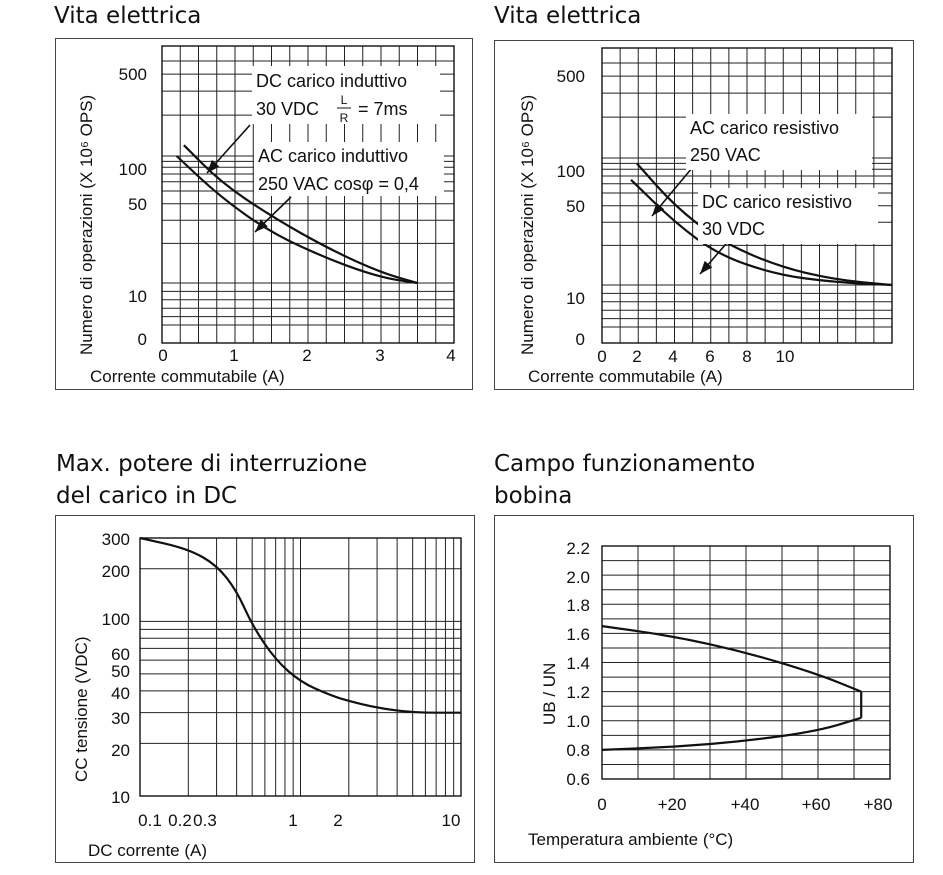 This screenshot has width=943, height=875. Describe the element at coordinates (147, 496) in the screenshot. I see `chart3-title-line2: del carico in DC` at that location.